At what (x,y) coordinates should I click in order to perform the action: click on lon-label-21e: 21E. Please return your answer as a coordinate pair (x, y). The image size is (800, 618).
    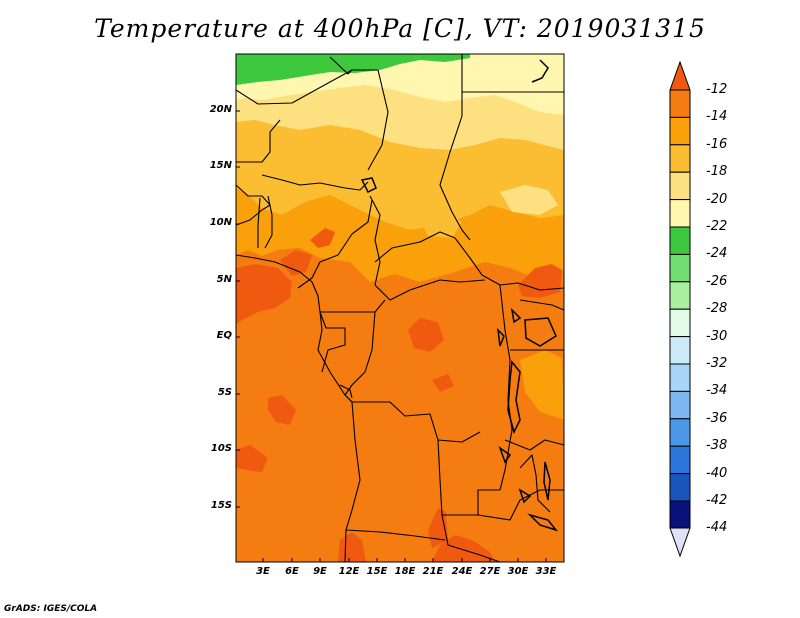
    Looking at the image, I should click on (433, 571).